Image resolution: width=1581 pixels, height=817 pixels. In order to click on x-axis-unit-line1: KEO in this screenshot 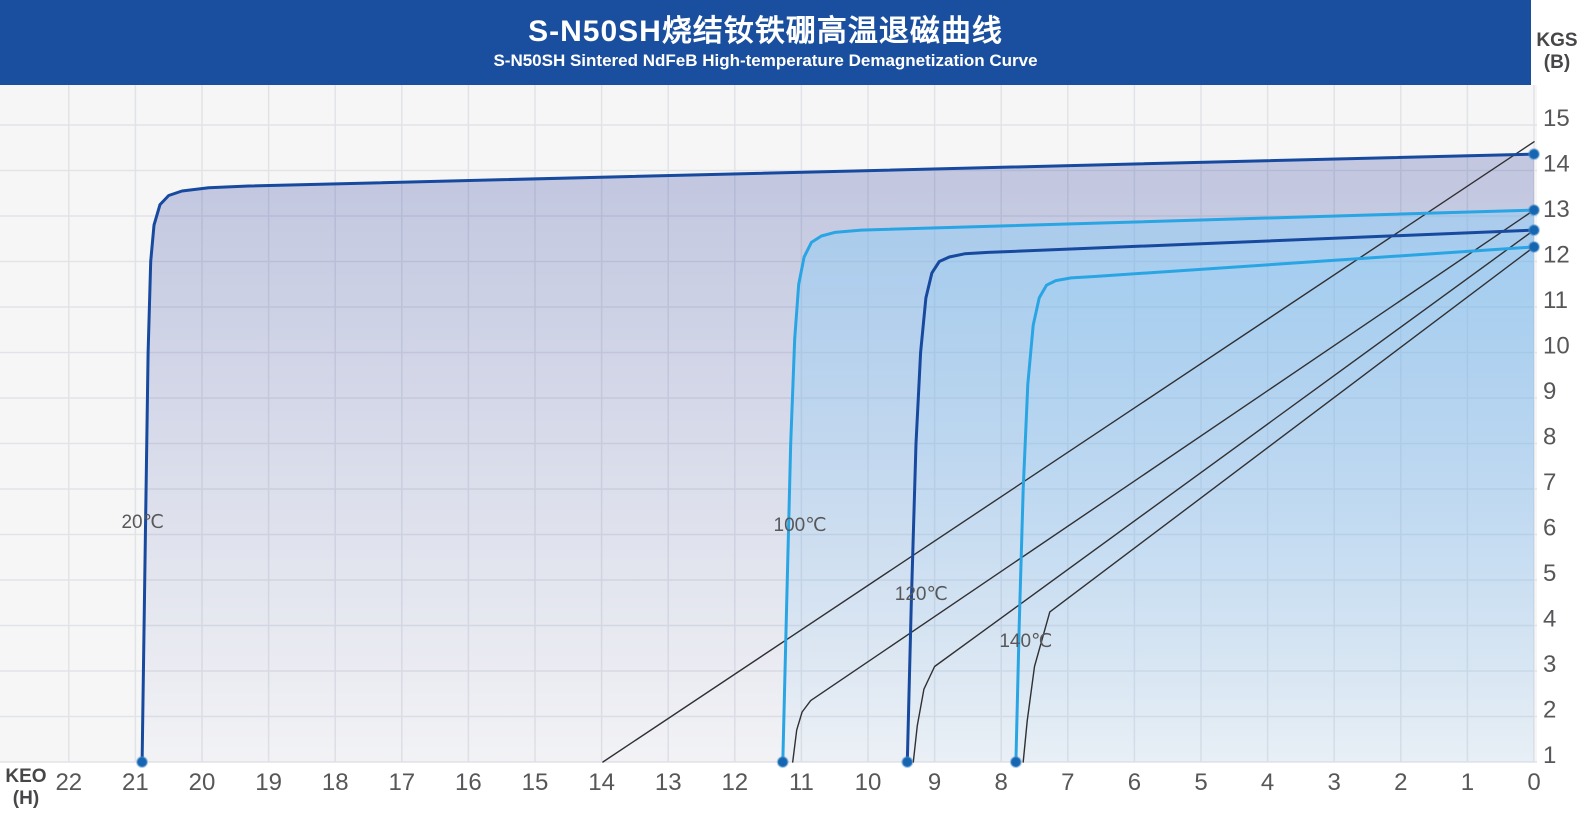, I will do `click(26, 776)`.